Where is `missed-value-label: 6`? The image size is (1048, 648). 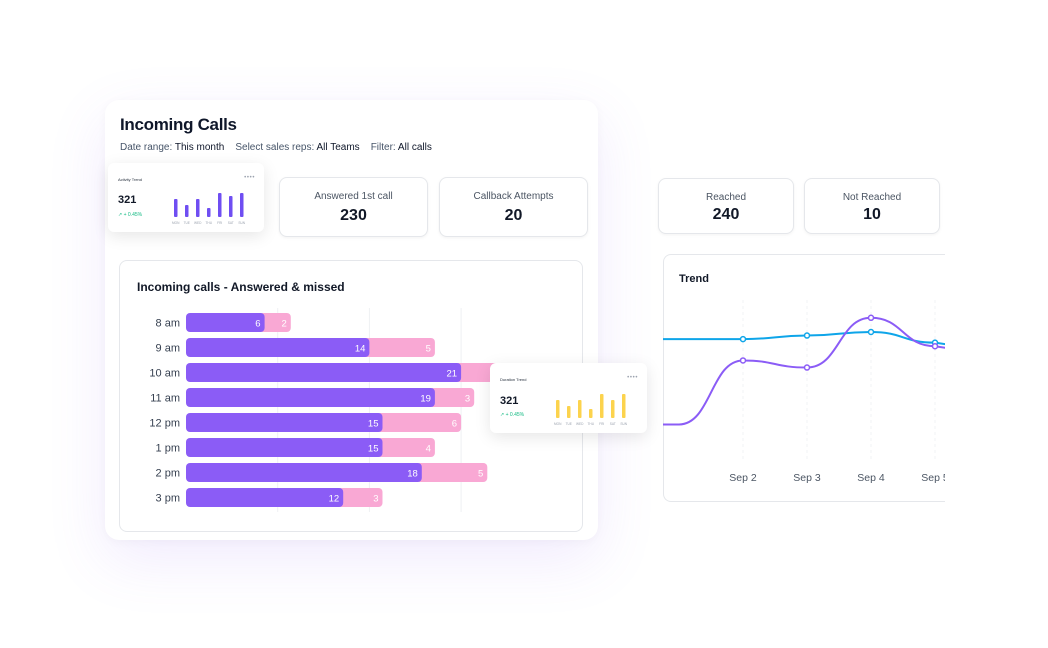
missed-value-label: 6 is located at coordinates (454, 424).